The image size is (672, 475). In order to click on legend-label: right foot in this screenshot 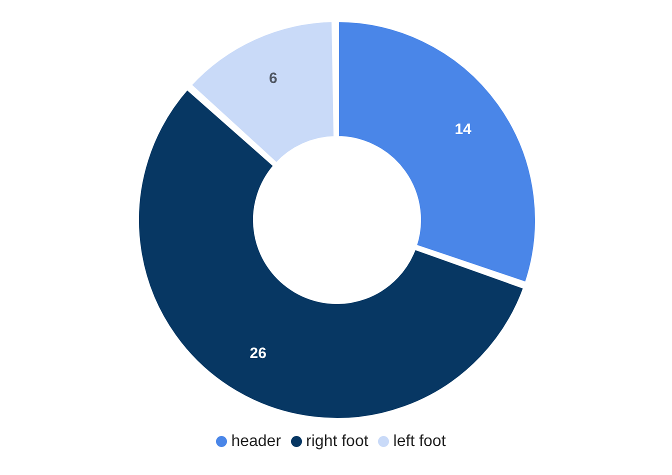, I will do `click(337, 441)`.